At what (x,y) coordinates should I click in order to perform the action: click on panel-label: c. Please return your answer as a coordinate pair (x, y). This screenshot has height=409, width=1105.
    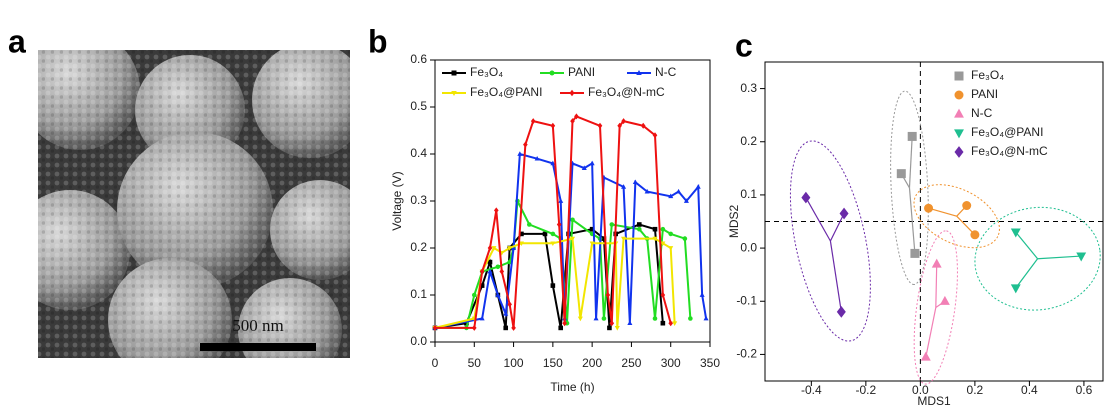
    Looking at the image, I should click on (744, 45).